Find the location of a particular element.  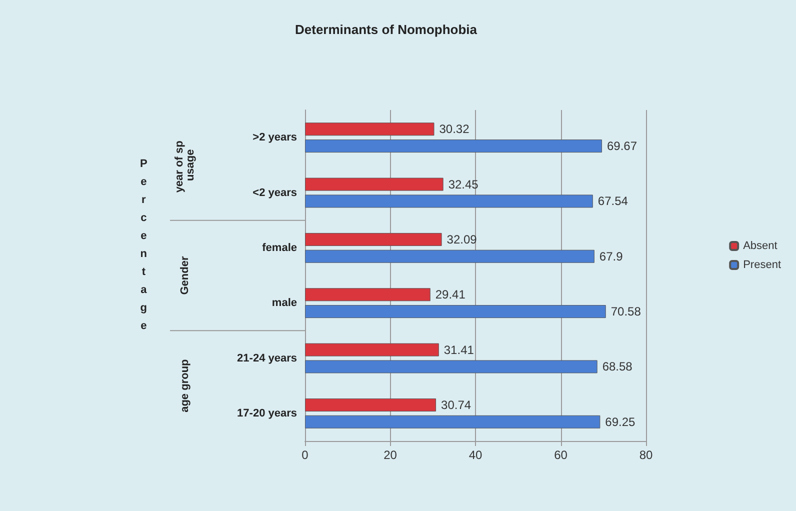

data-label: 69.67 is located at coordinates (622, 146).